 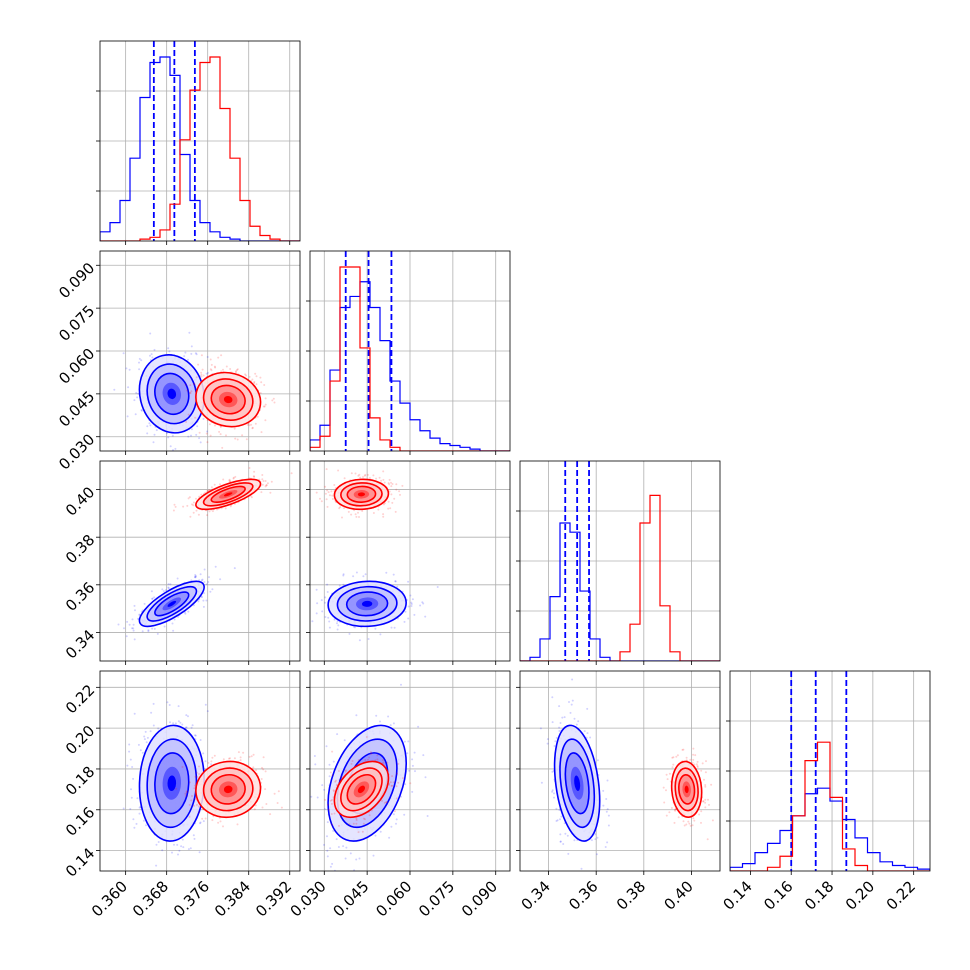 What do you see at coordinates (399, 795) in the screenshot?
I see `panel-3-1: 0.030 0.045 0.060 0.075 0.090` at bounding box center [399, 795].